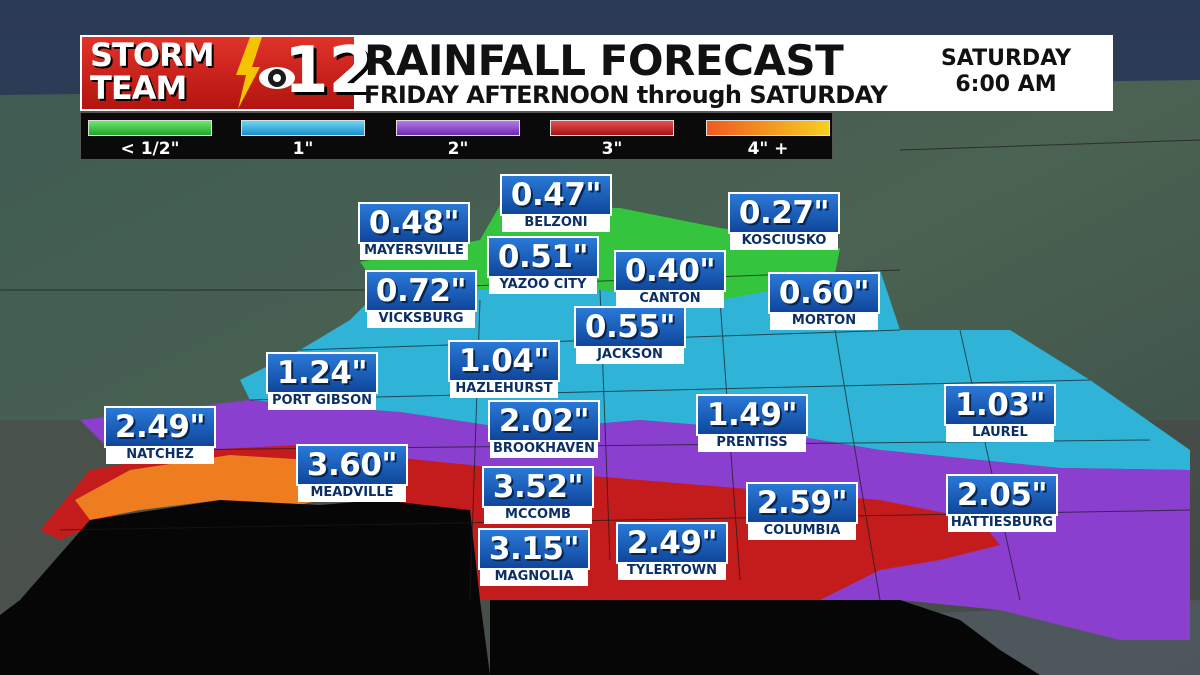  I want to click on city-label-yazoo-city: 0.51" YAZOO CITY, so click(543, 266).